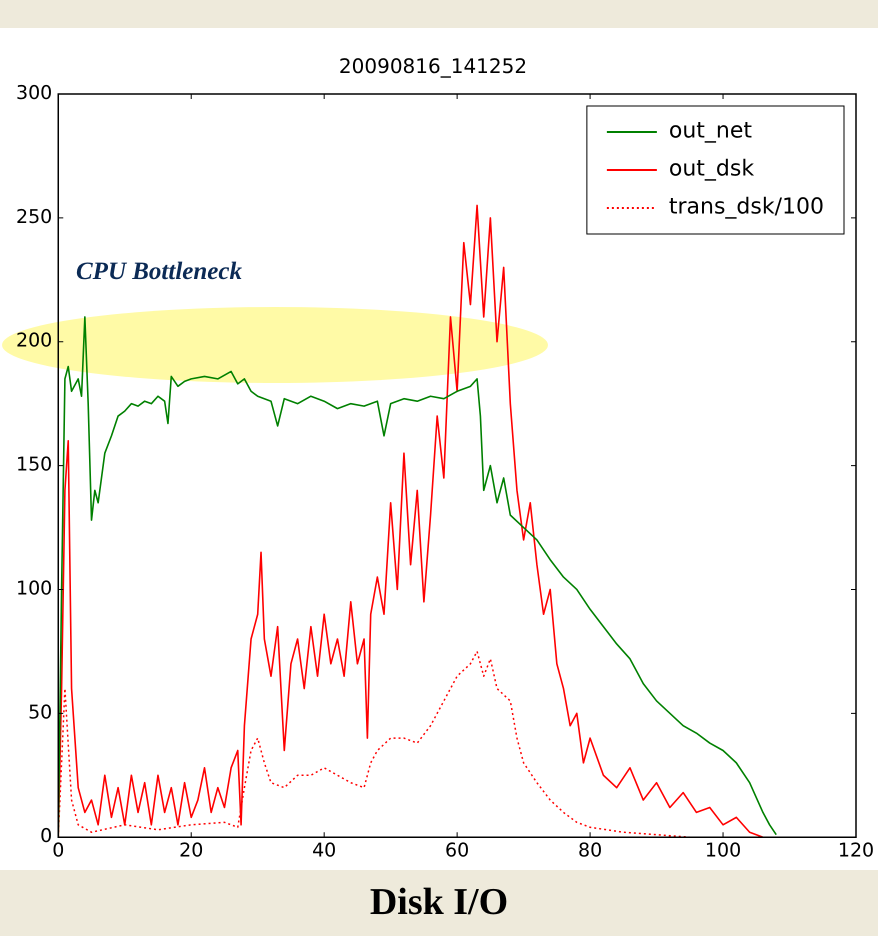  I want to click on text: Disk I/O, so click(439, 902).